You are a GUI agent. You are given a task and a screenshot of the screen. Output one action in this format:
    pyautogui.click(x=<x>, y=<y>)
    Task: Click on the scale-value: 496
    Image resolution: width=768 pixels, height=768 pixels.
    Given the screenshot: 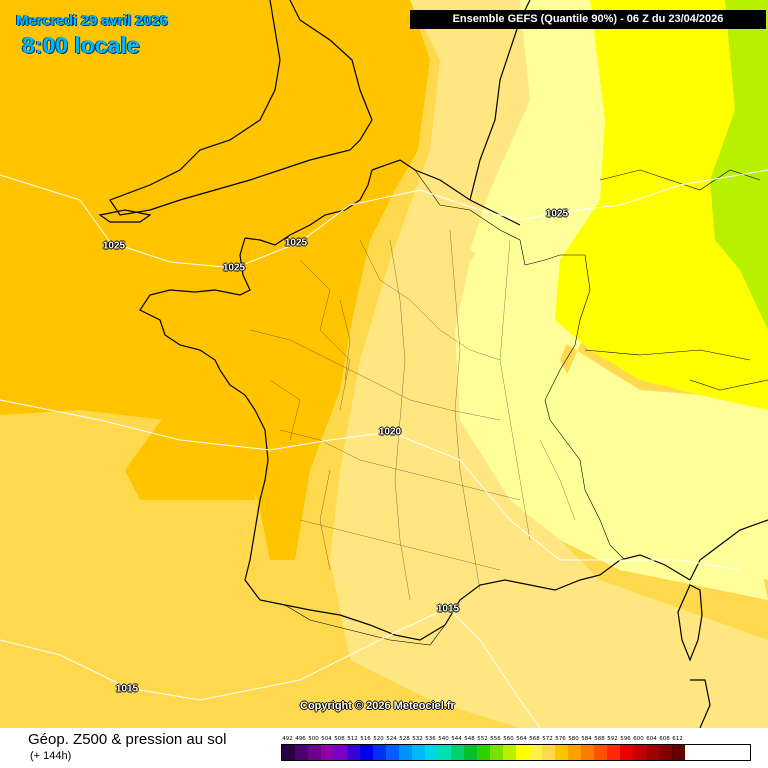 What is the action you would take?
    pyautogui.click(x=300, y=739)
    